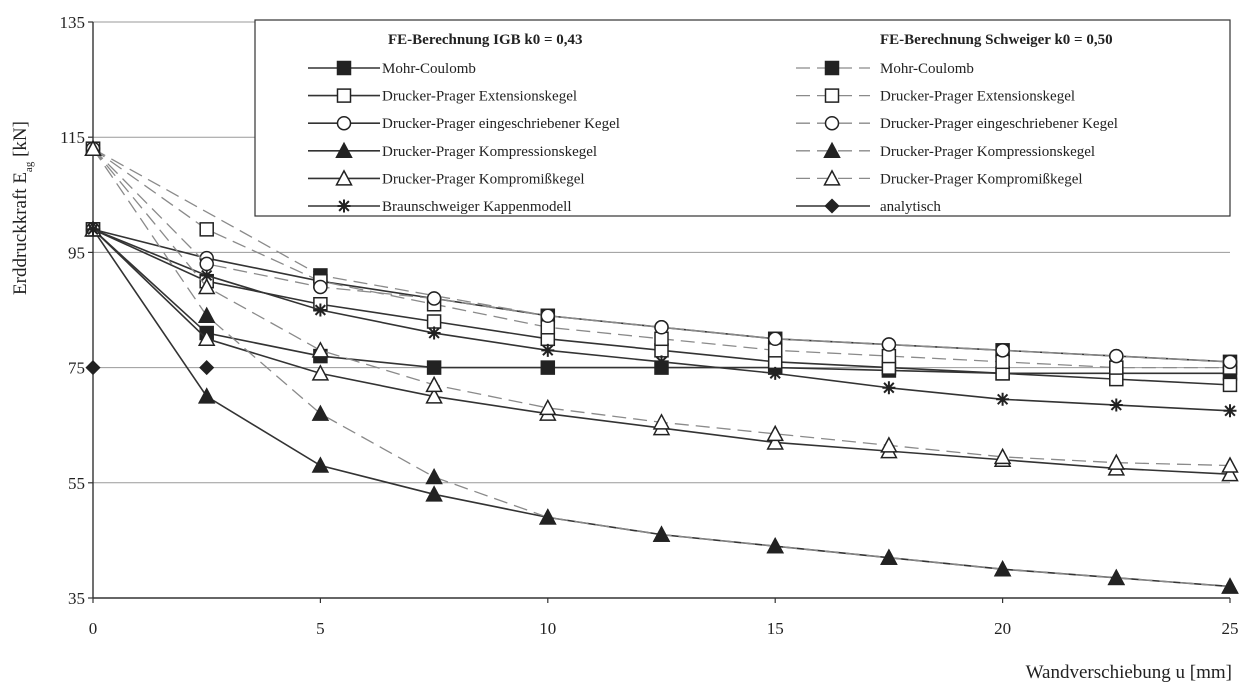 This screenshot has width=1247, height=684. Describe the element at coordinates (76, 368) in the screenshot. I see `y-tick-label: 75` at that location.